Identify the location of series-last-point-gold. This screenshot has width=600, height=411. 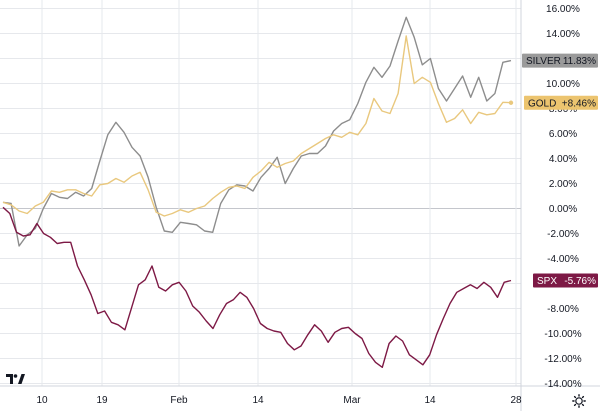
(511, 102).